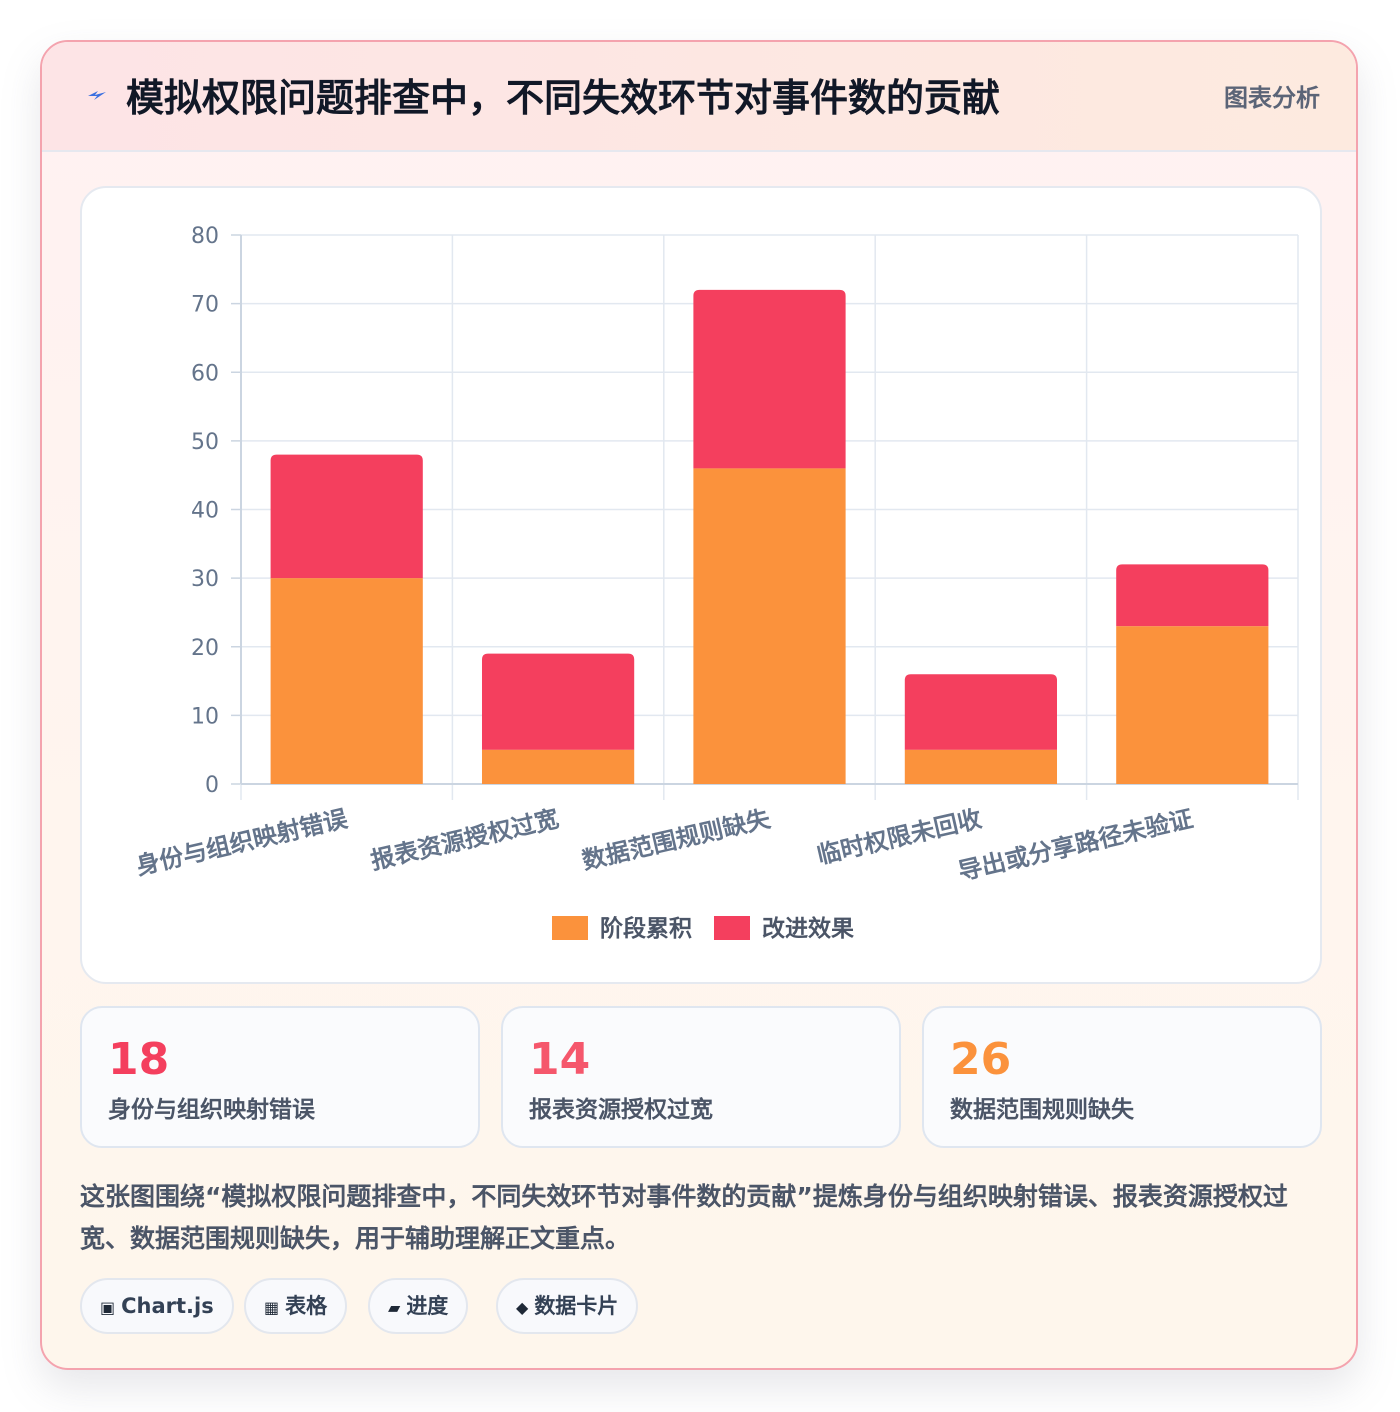 The image size is (1400, 1412). What do you see at coordinates (205, 716) in the screenshot?
I see `y-tick-label: 10` at bounding box center [205, 716].